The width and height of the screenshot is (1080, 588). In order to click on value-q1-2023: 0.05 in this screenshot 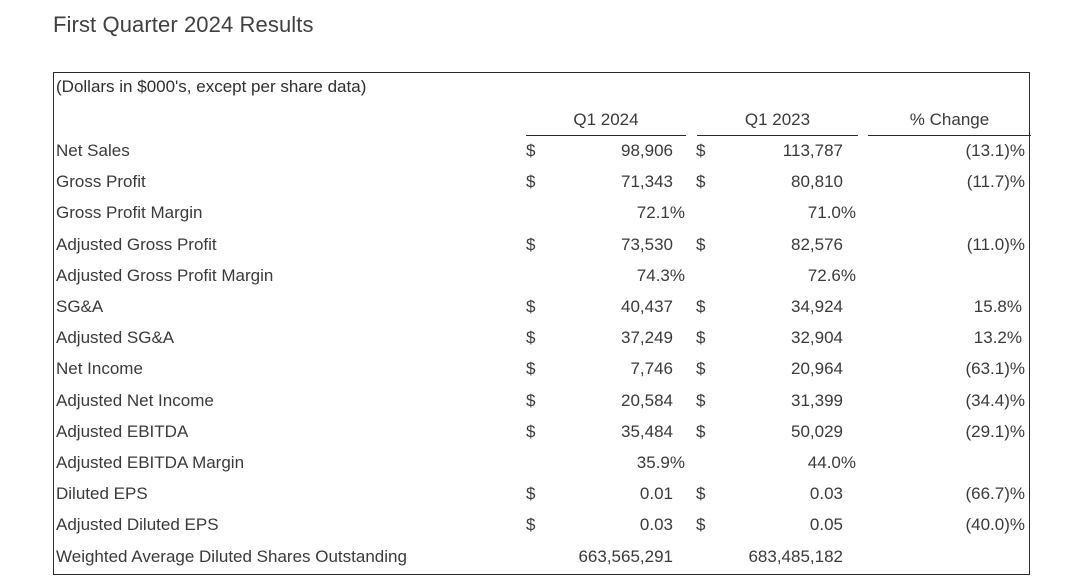, I will do `click(826, 525)`.